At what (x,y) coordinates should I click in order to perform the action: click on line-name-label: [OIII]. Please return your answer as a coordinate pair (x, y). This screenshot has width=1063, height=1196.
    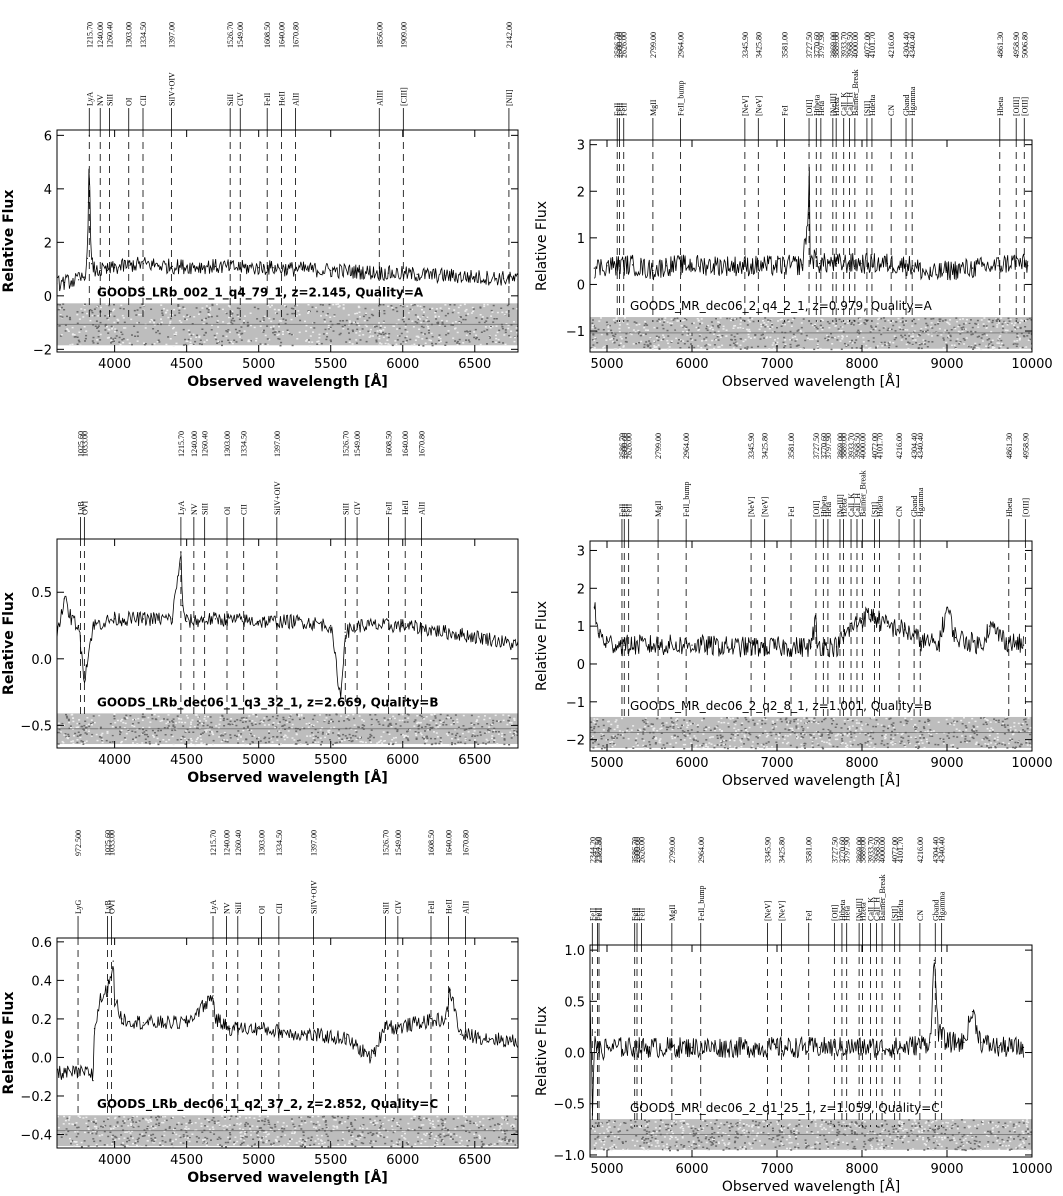
    Looking at the image, I should click on (1024, 106).